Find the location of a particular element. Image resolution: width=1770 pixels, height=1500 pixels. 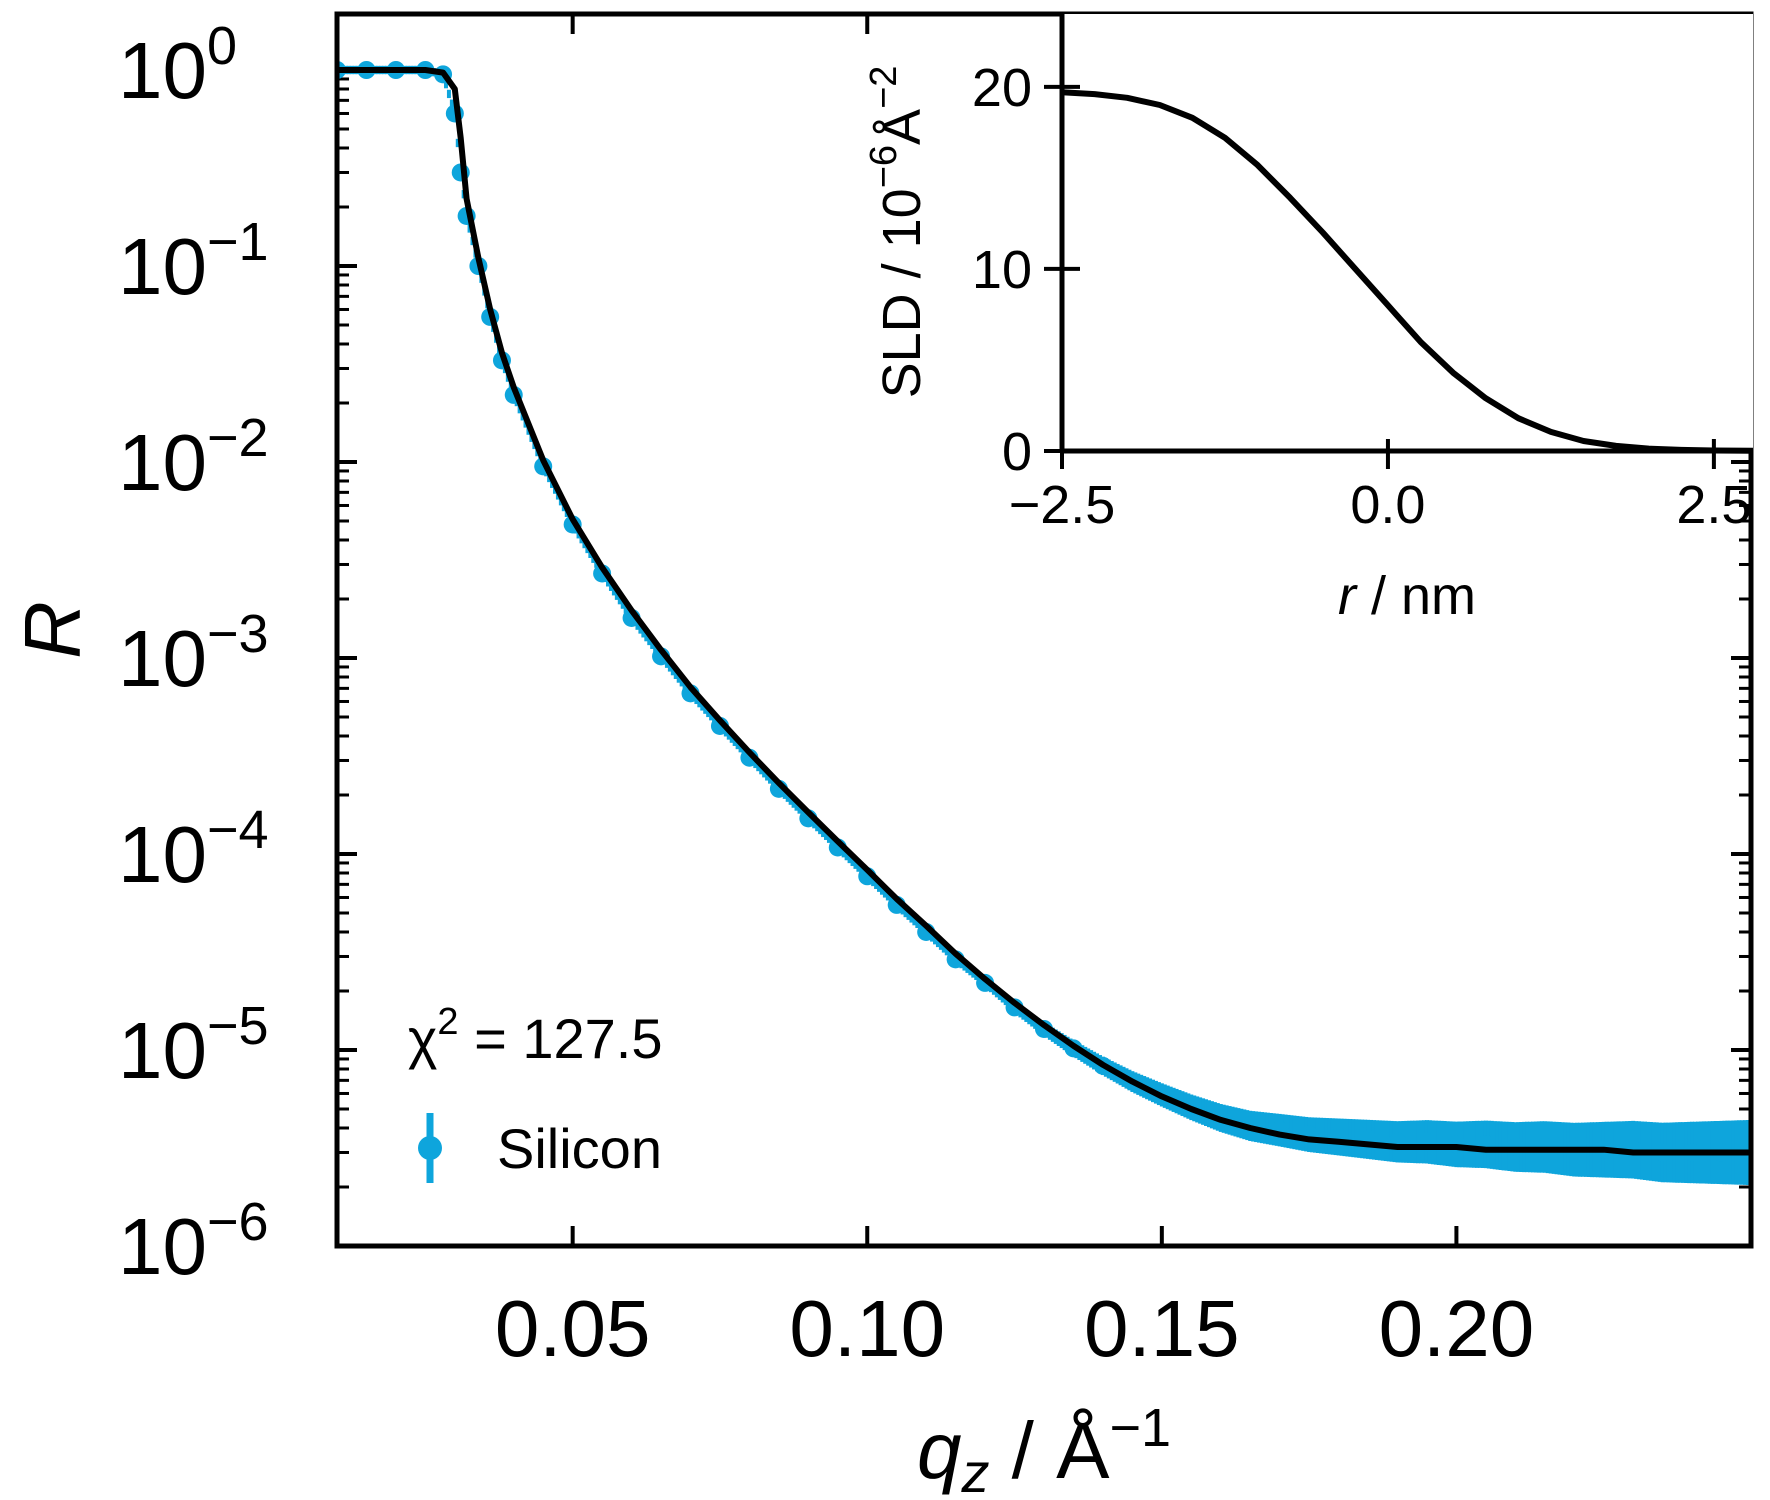

chi-squared-annotation: χ2 = 127.5 is located at coordinates (535, 1035).